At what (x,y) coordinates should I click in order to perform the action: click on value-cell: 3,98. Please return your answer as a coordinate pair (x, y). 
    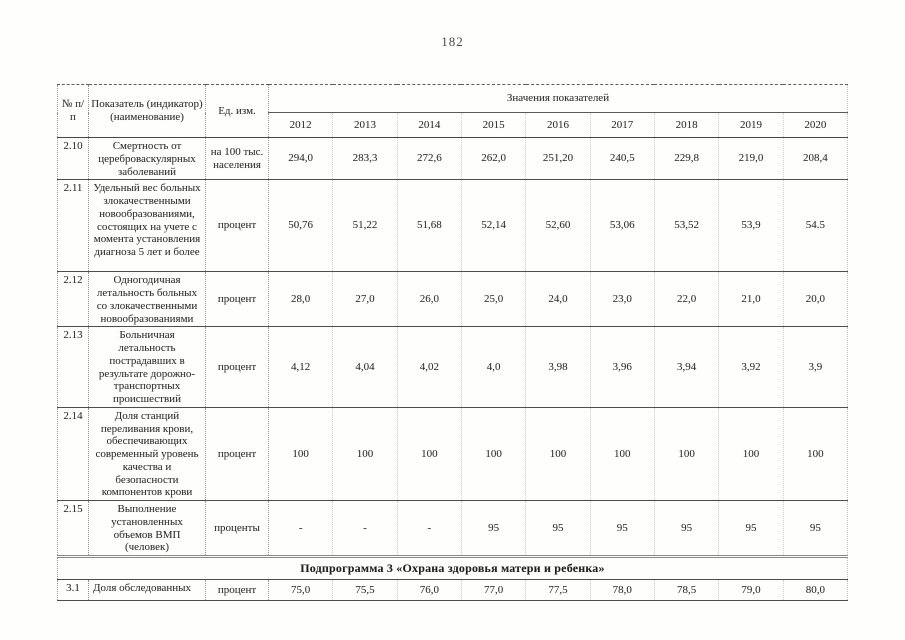
    Looking at the image, I should click on (558, 367).